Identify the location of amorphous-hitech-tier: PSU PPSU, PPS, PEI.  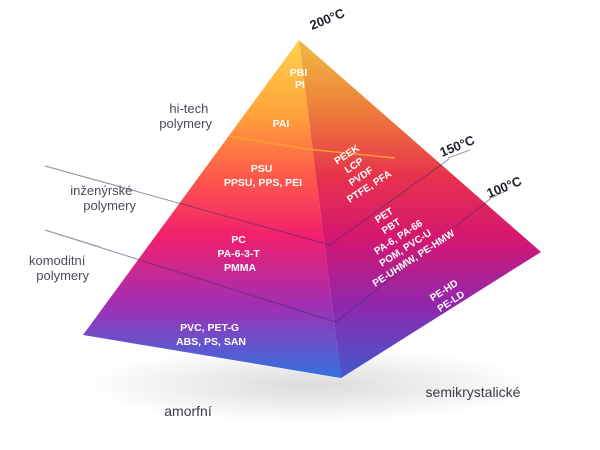
(263, 176).